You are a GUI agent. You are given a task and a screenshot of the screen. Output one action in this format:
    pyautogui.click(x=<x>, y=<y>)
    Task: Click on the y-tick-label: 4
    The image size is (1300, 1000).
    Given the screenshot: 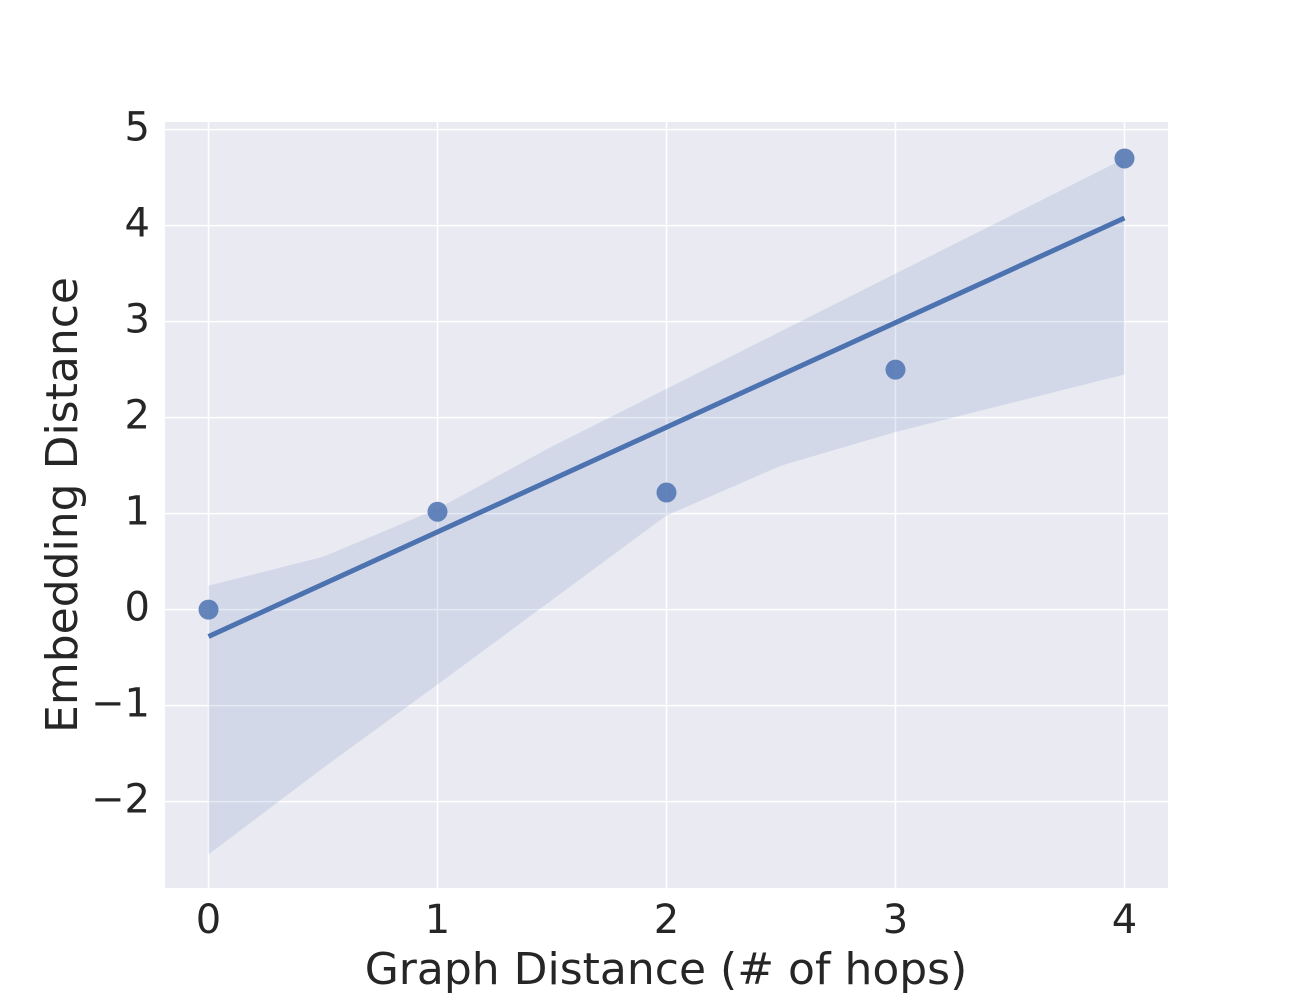 What is the action you would take?
    pyautogui.click(x=137, y=224)
    